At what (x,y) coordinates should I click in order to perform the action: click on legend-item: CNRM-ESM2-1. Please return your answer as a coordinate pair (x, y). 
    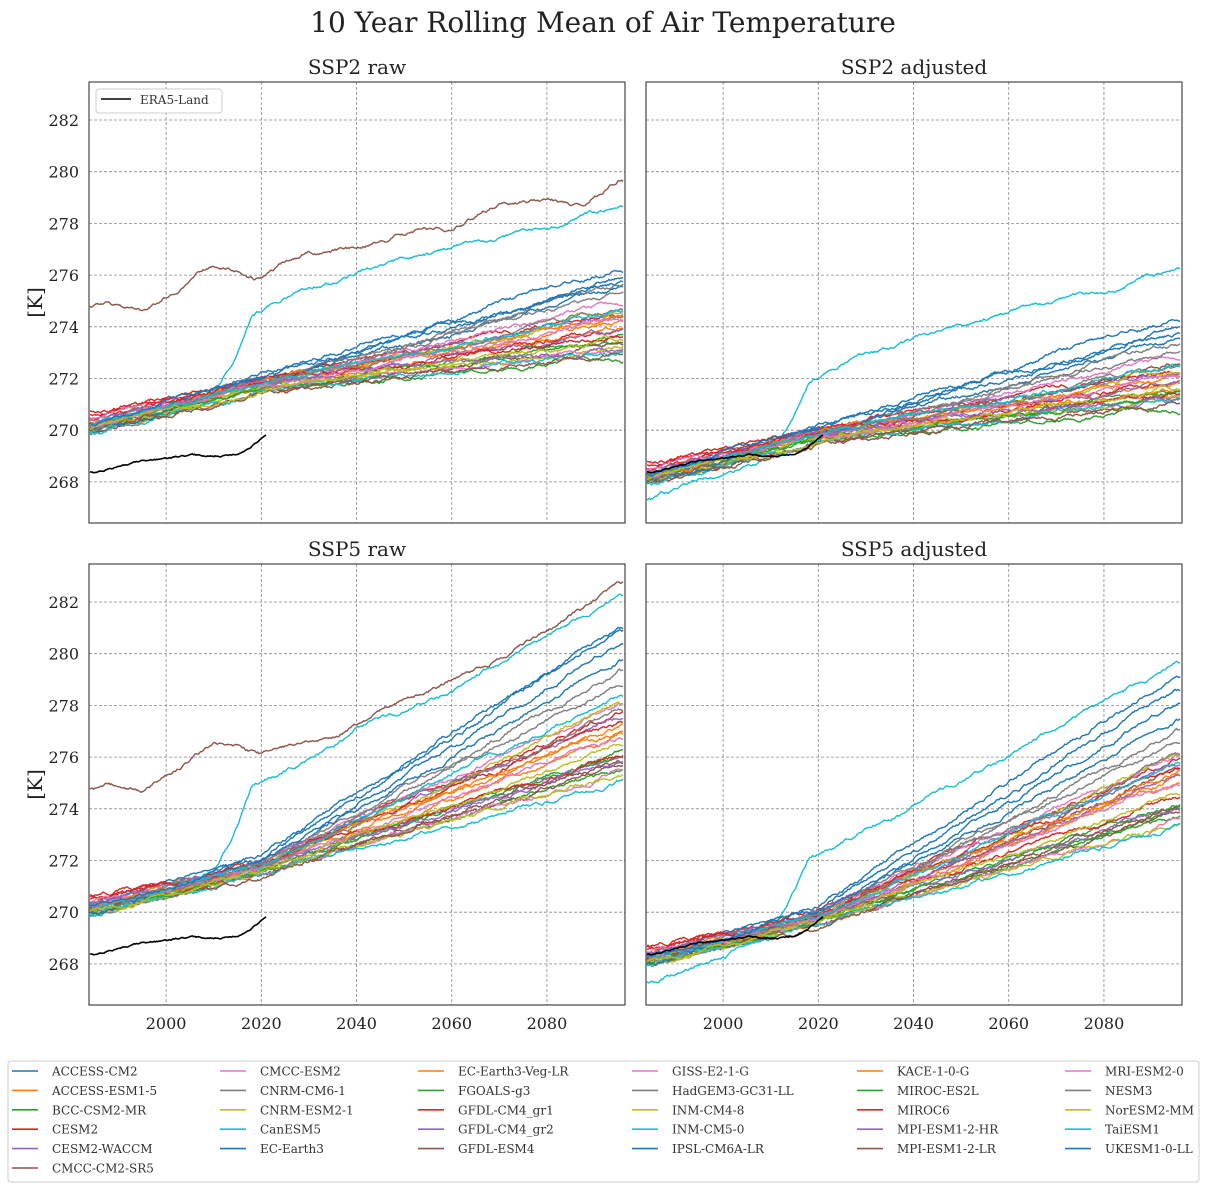
    Looking at the image, I should click on (287, 1110).